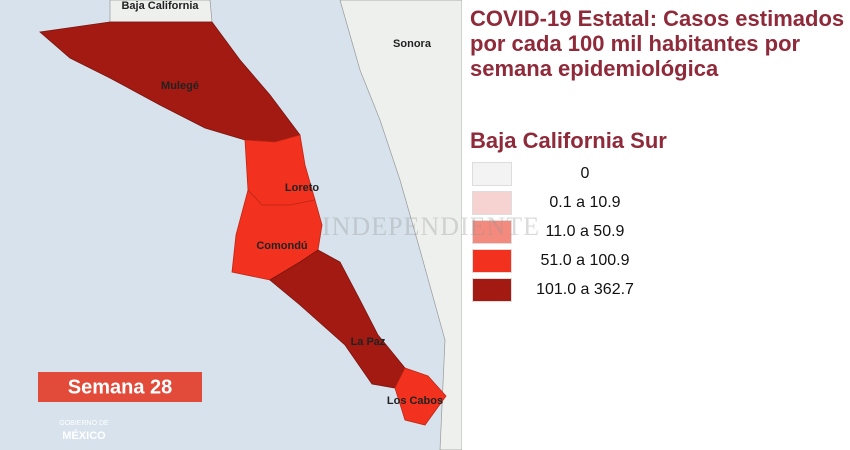 This screenshot has width=850, height=450. I want to click on legend-label: 11.0 a 50.9, so click(585, 231).